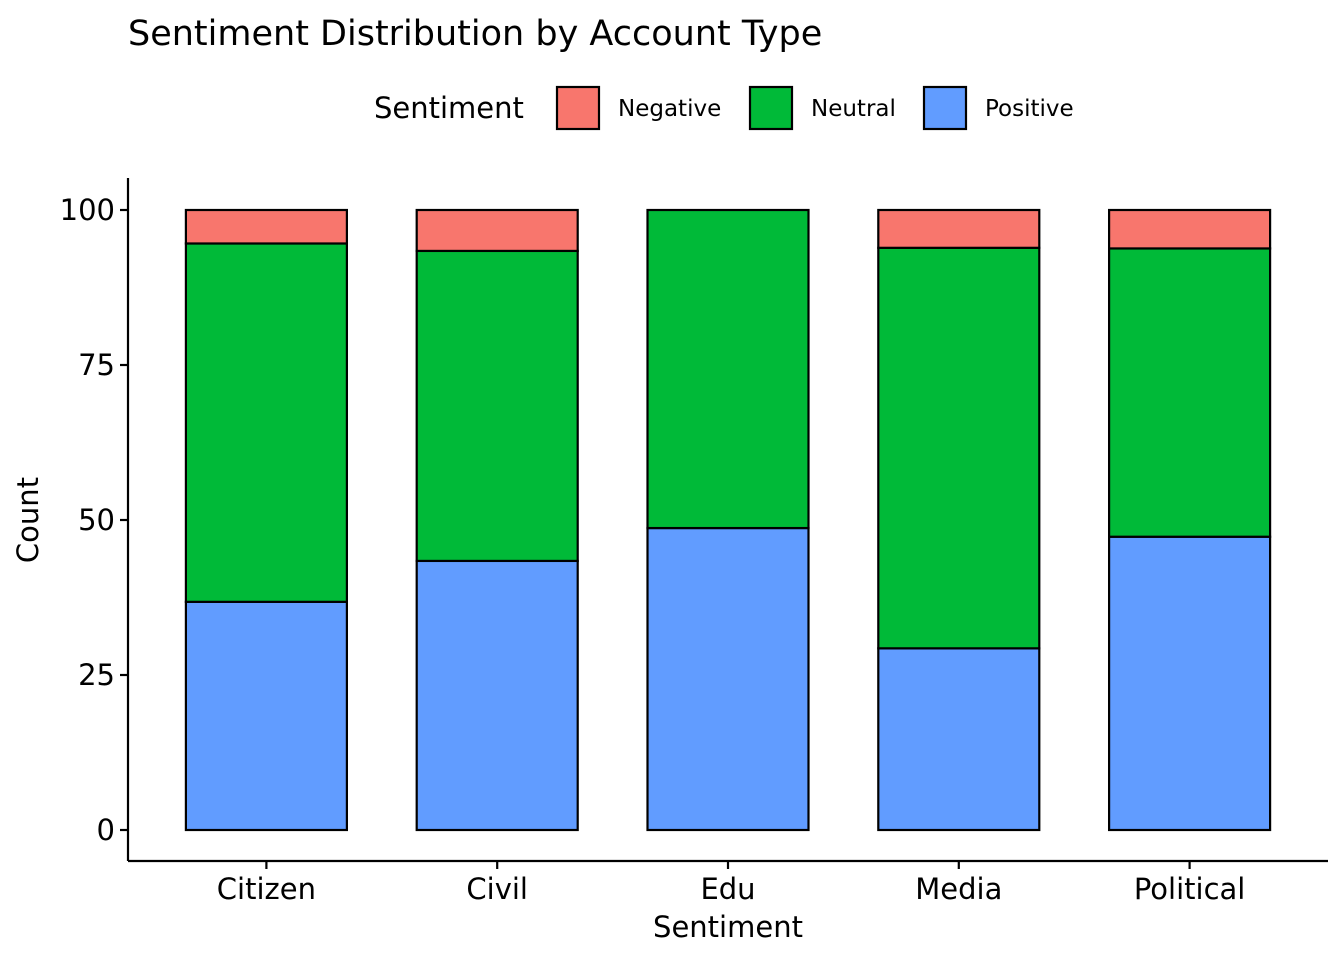  Describe the element at coordinates (266, 716) in the screenshot. I see `bar-positive-citizen` at that location.